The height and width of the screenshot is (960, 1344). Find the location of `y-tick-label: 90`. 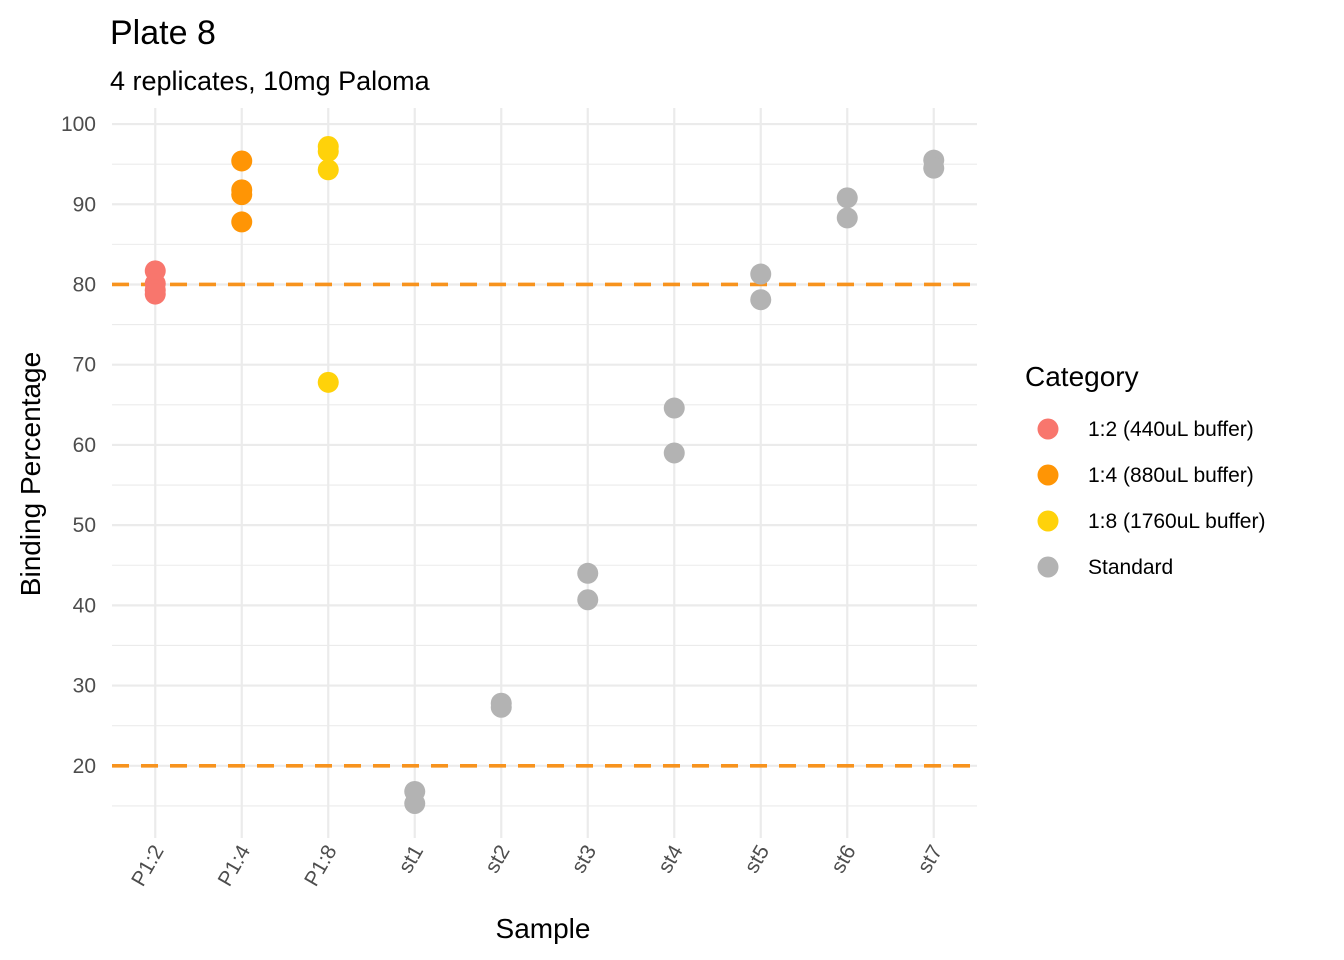

y-tick-label: 90 is located at coordinates (84, 204).